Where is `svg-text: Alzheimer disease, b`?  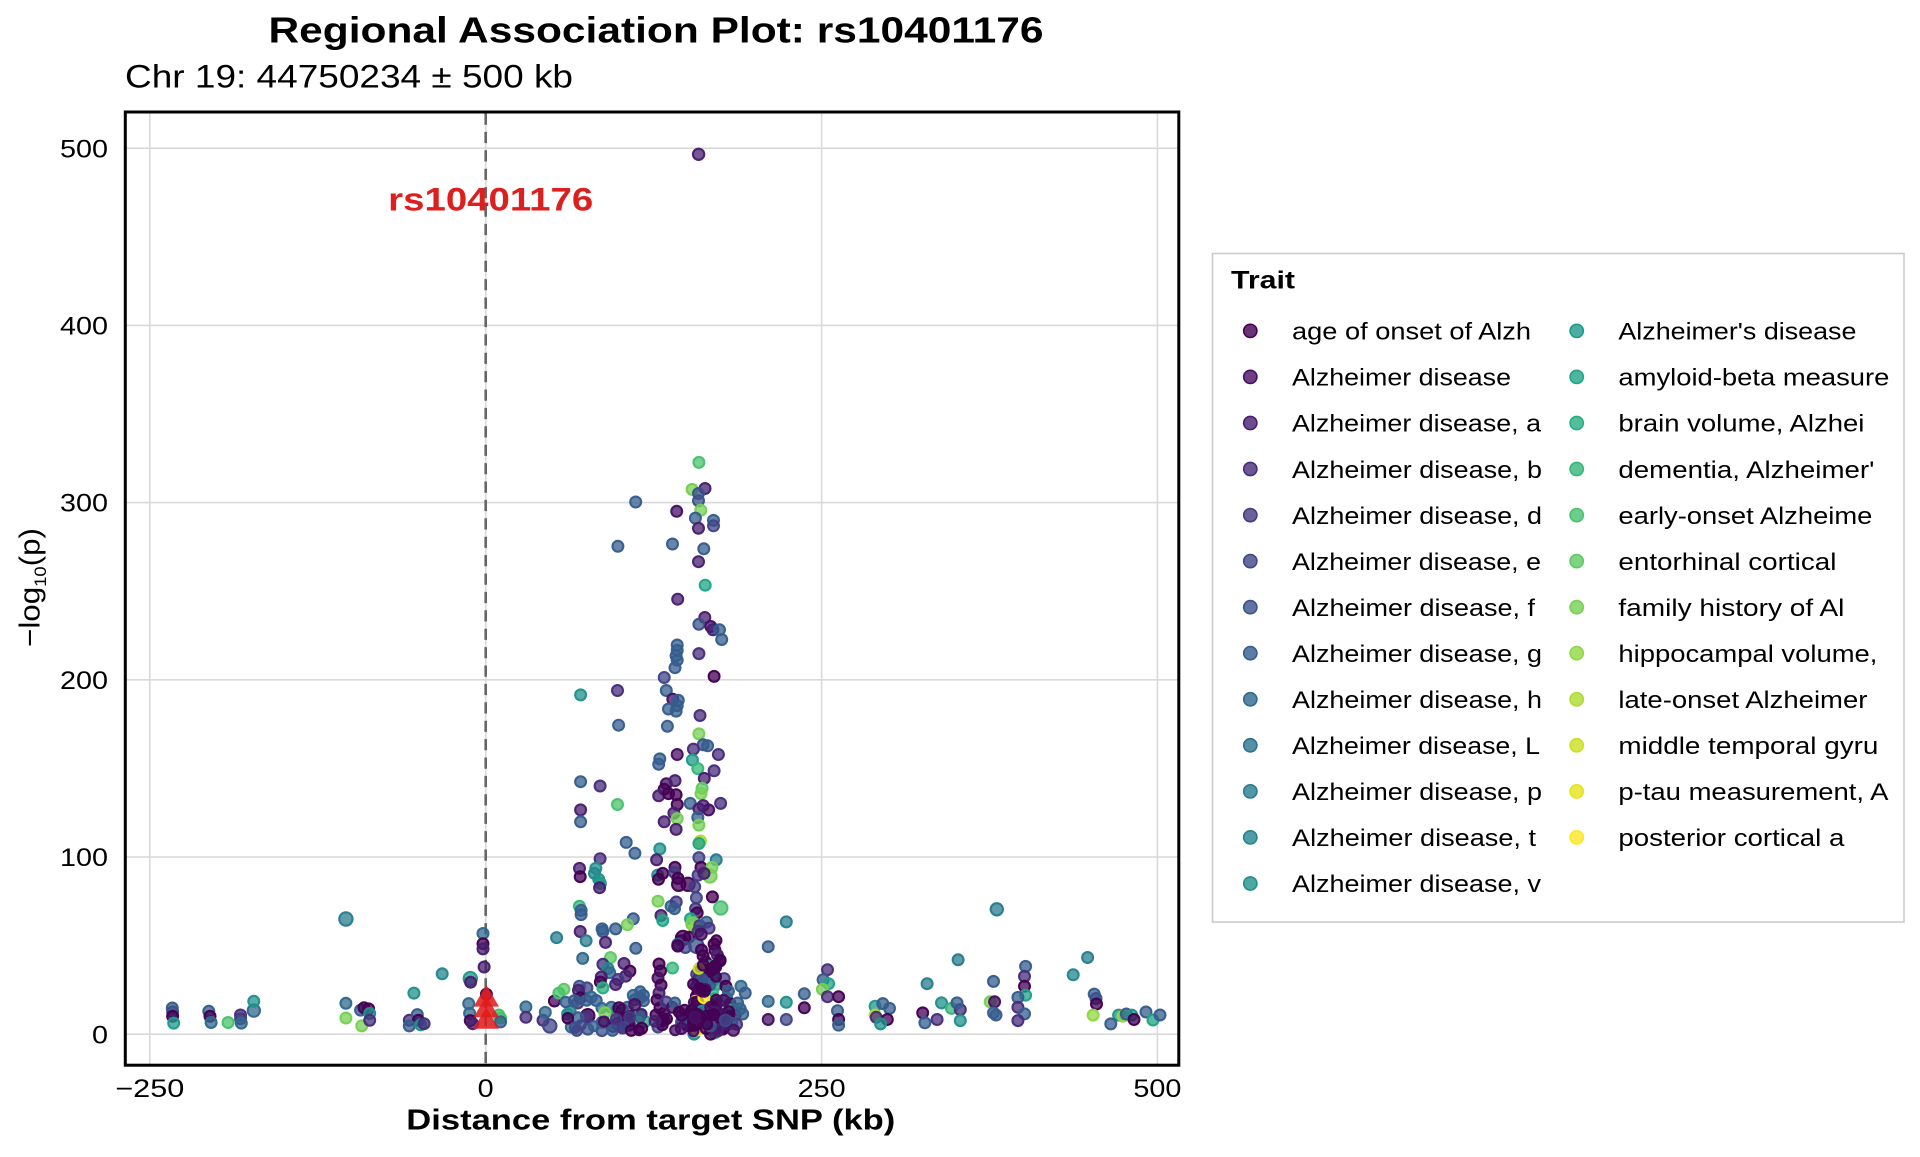 svg-text: Alzheimer disease, b is located at coordinates (1417, 470).